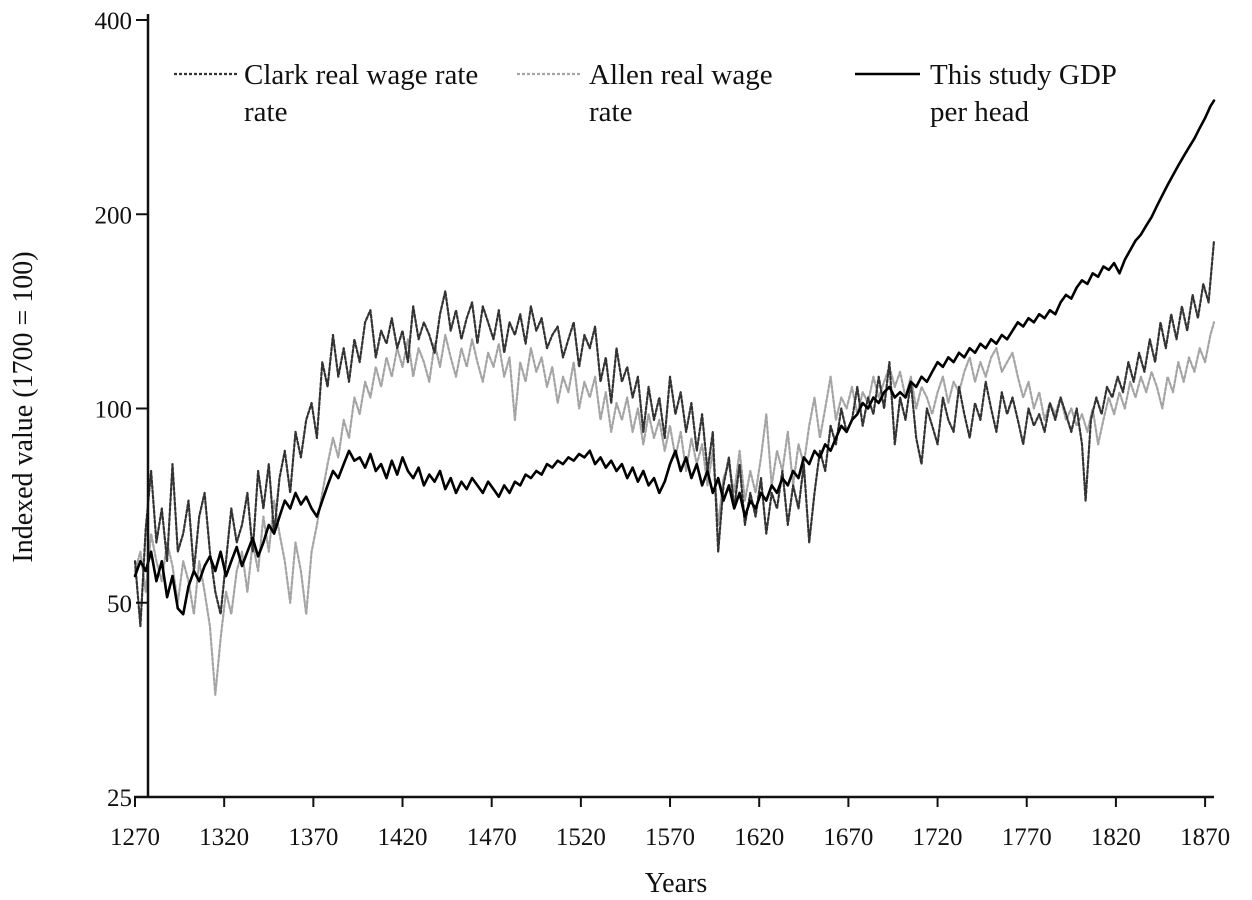  Describe the element at coordinates (492, 837) in the screenshot. I see `x-tick-label: 1470` at that location.